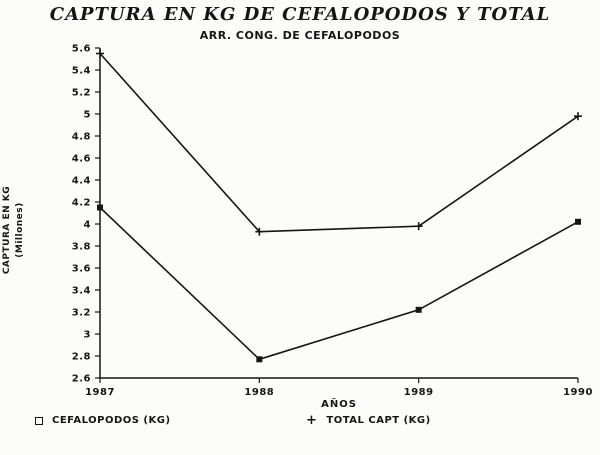 The image size is (600, 455). Describe the element at coordinates (419, 392) in the screenshot. I see `x-tick-label: 1989` at that location.